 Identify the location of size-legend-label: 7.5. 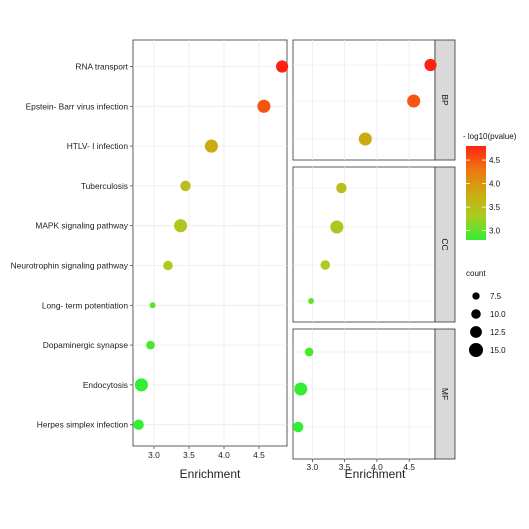
(496, 296).